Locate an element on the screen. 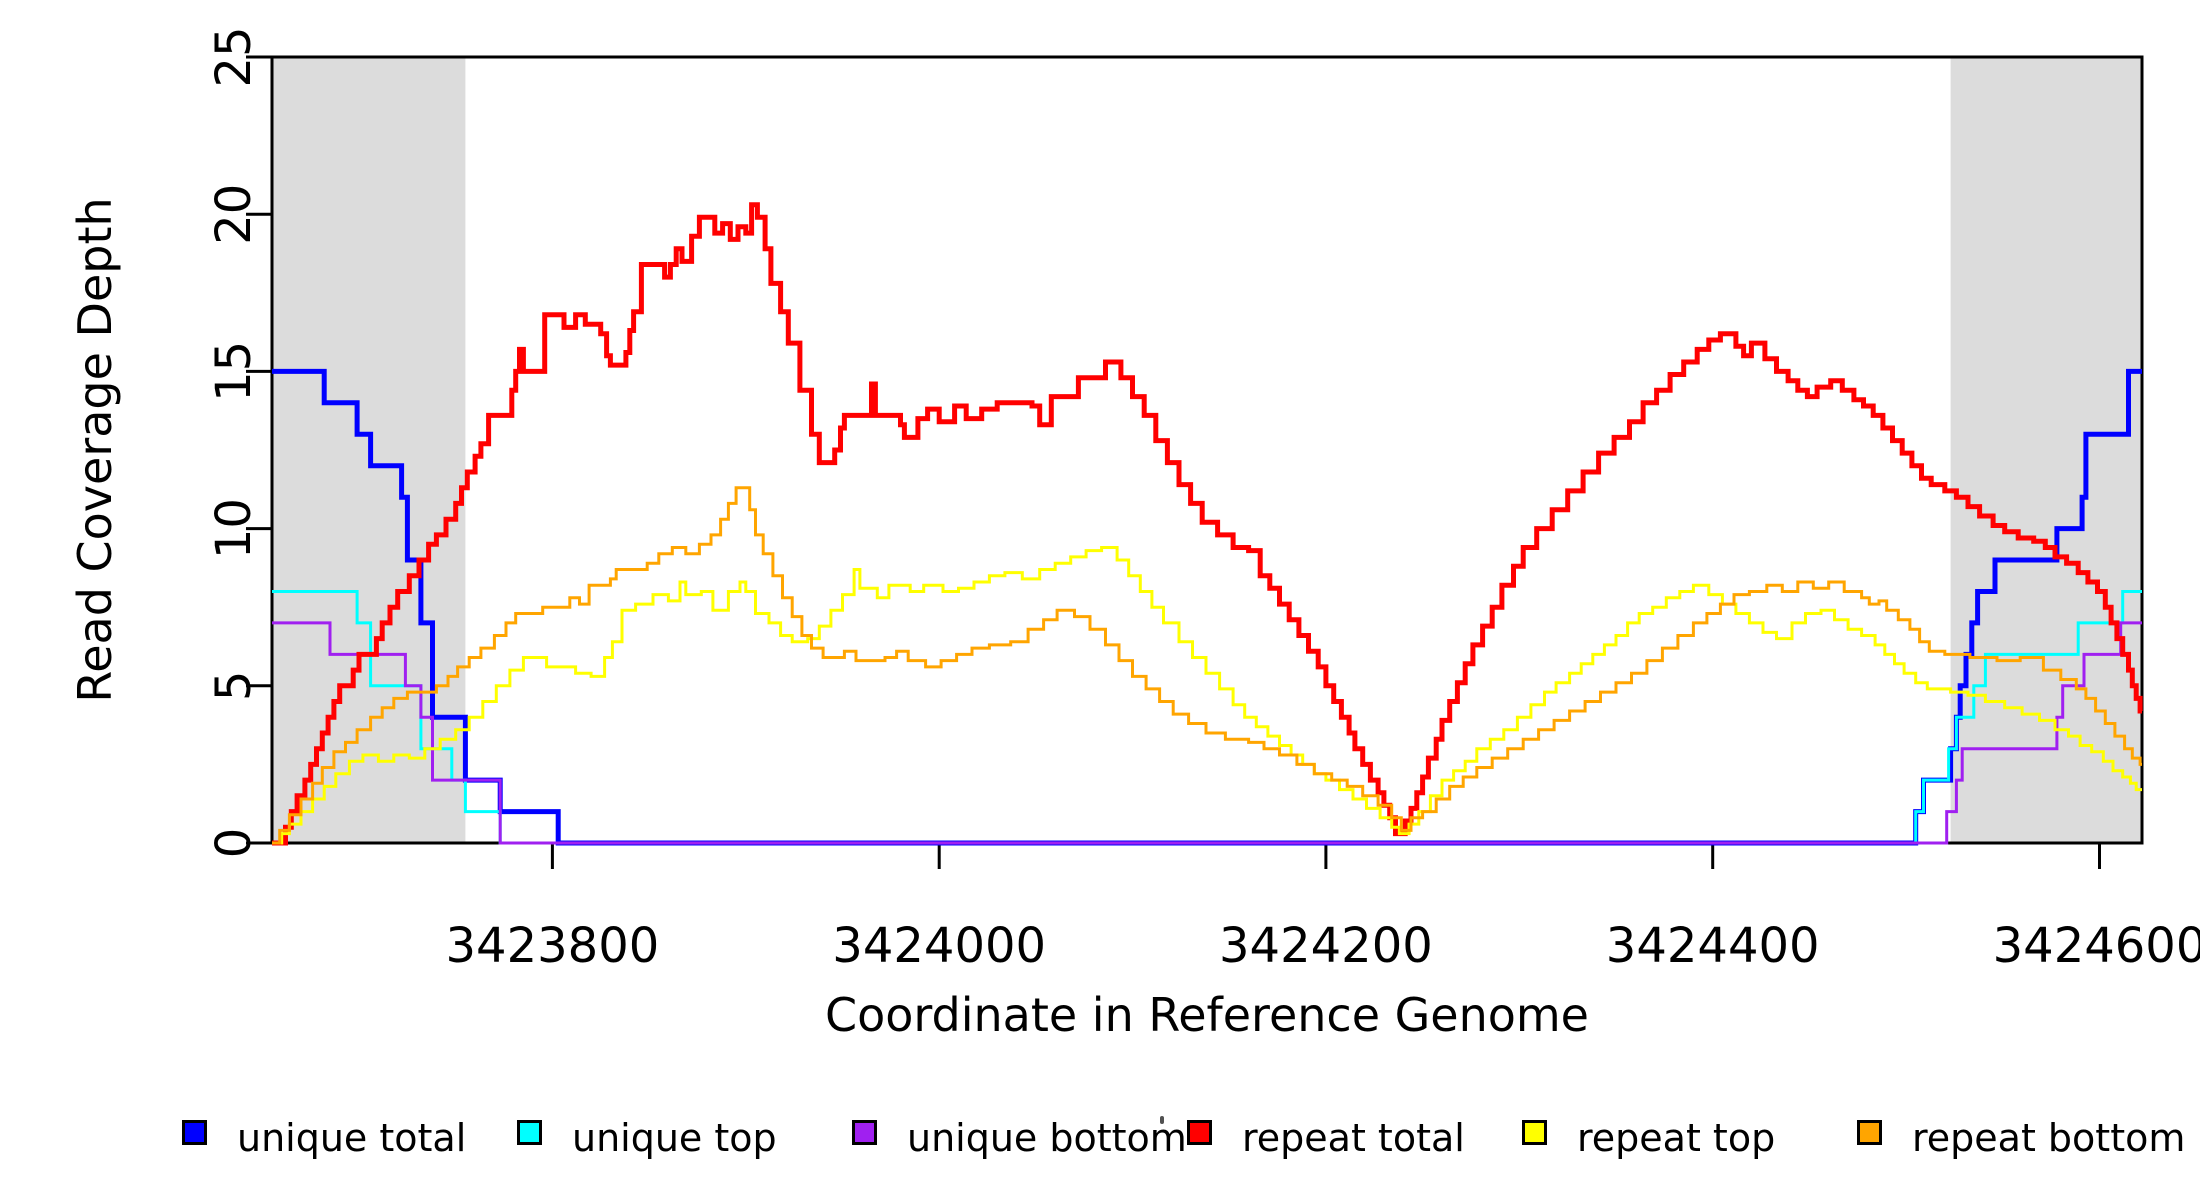 The width and height of the screenshot is (2200, 1200). y-tick-label: 10 is located at coordinates (234, 528).